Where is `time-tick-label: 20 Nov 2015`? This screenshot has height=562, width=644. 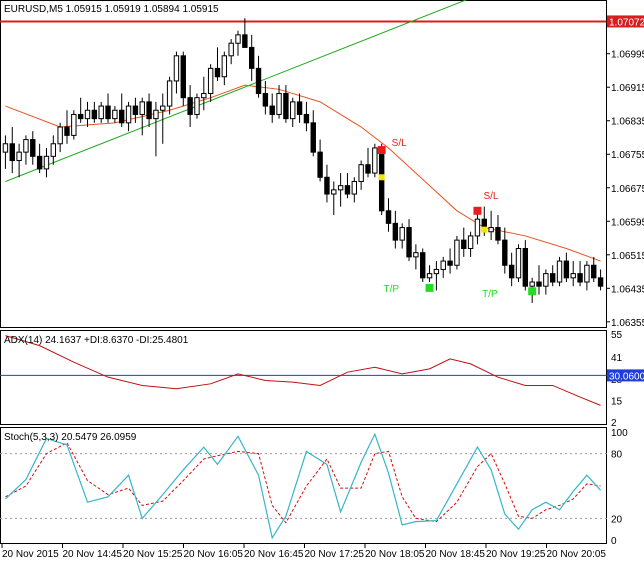
time-tick-label: 20 Nov 2015 is located at coordinates (30, 554).